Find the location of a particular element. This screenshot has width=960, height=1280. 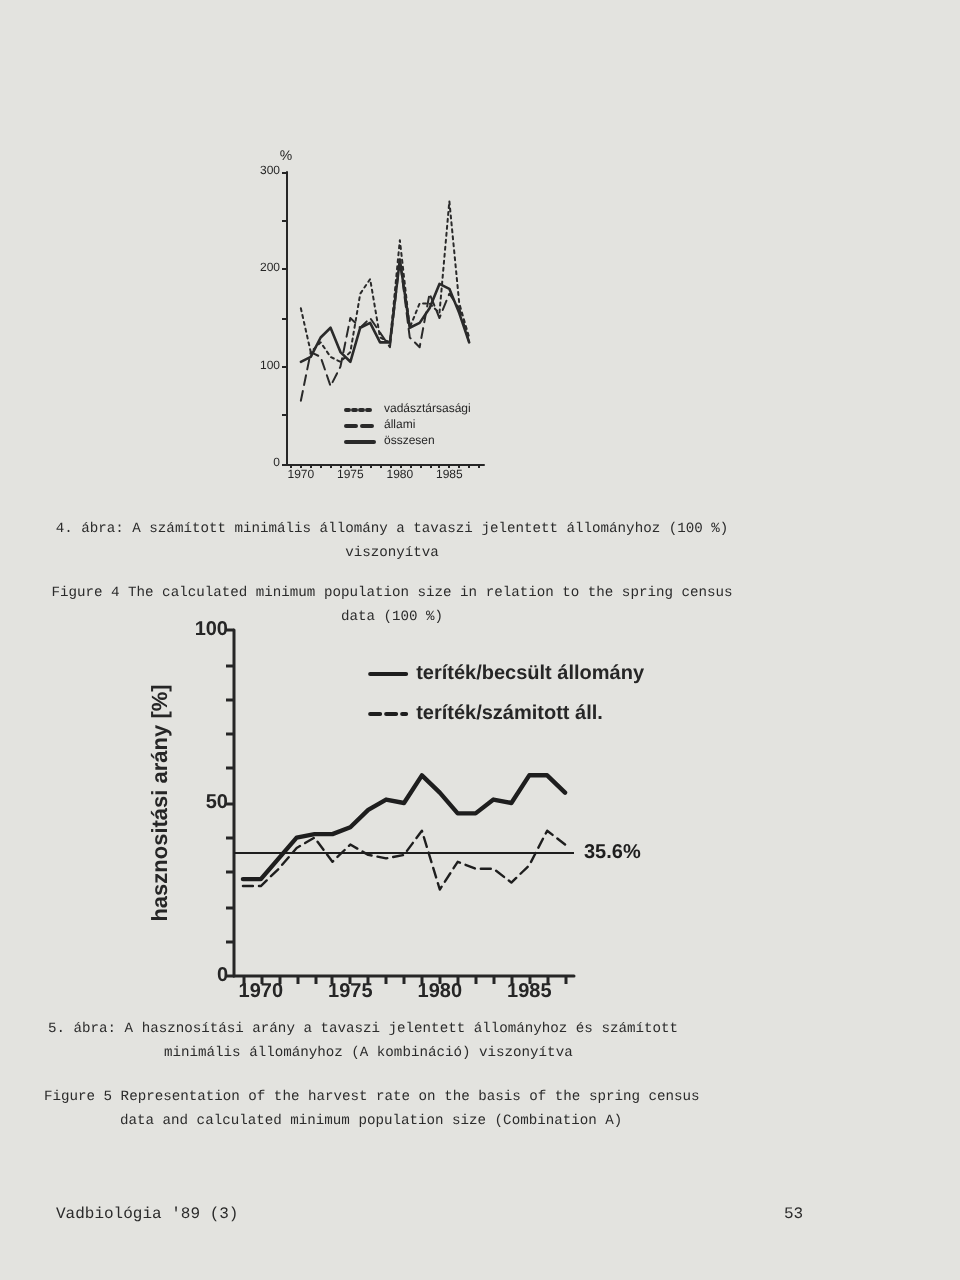

text: 53 is located at coordinates (794, 1216).